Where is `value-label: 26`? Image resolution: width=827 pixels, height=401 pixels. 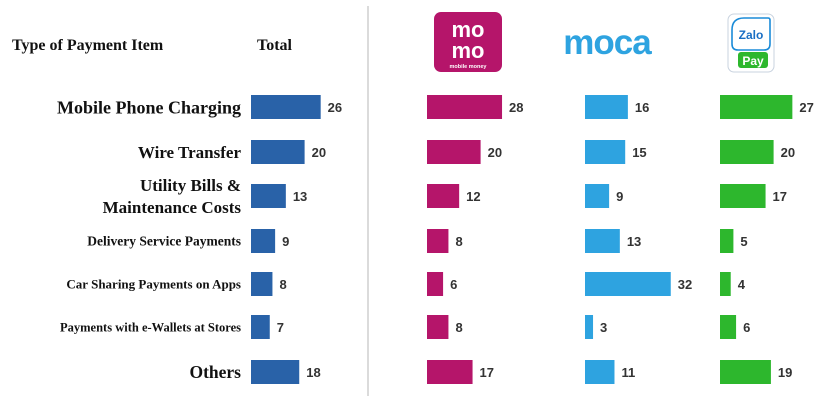
value-label: 26 is located at coordinates (335, 107).